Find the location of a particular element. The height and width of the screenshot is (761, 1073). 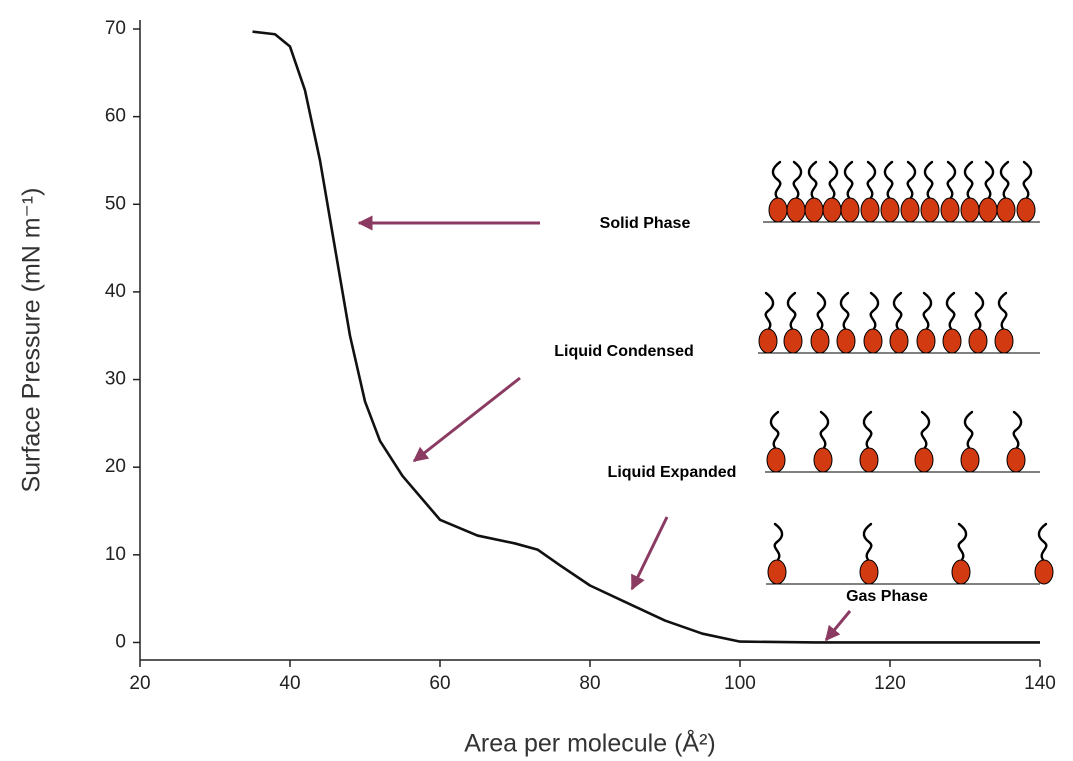

x-axis-label: Area per molecule (Å²) is located at coordinates (589, 743).